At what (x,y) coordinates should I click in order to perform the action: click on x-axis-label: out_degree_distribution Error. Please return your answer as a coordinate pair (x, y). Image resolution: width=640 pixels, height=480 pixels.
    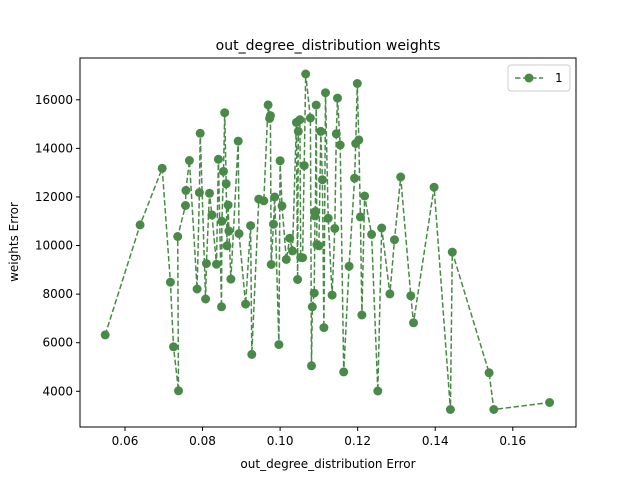
    Looking at the image, I should click on (327, 464).